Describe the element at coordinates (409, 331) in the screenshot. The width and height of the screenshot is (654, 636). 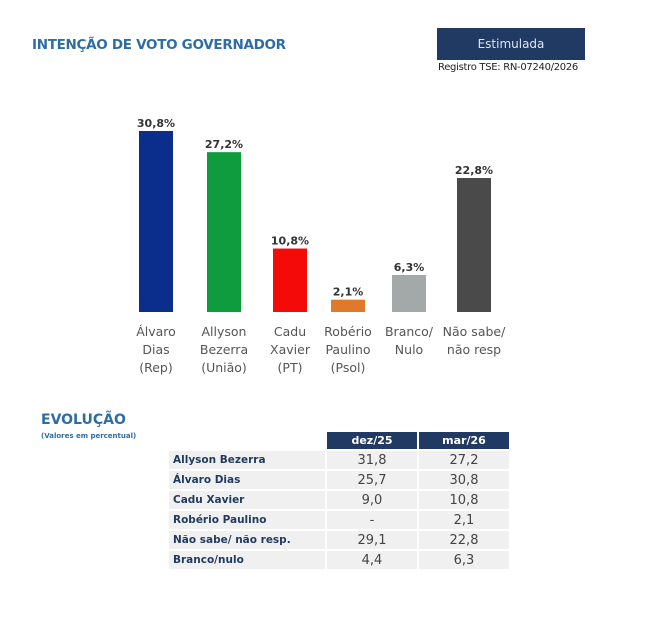
I see `category-label-line: Branco/` at that location.